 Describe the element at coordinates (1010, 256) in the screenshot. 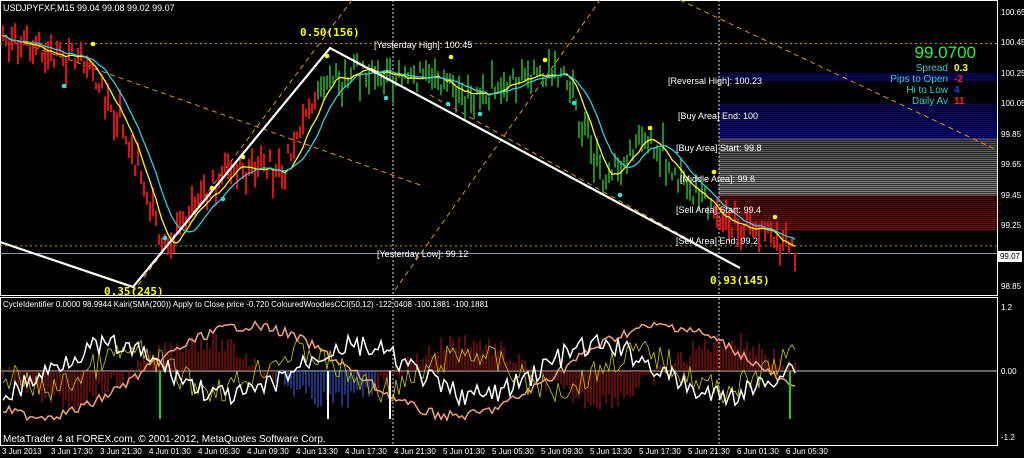

I see `current-price-tag: 99.07` at that location.